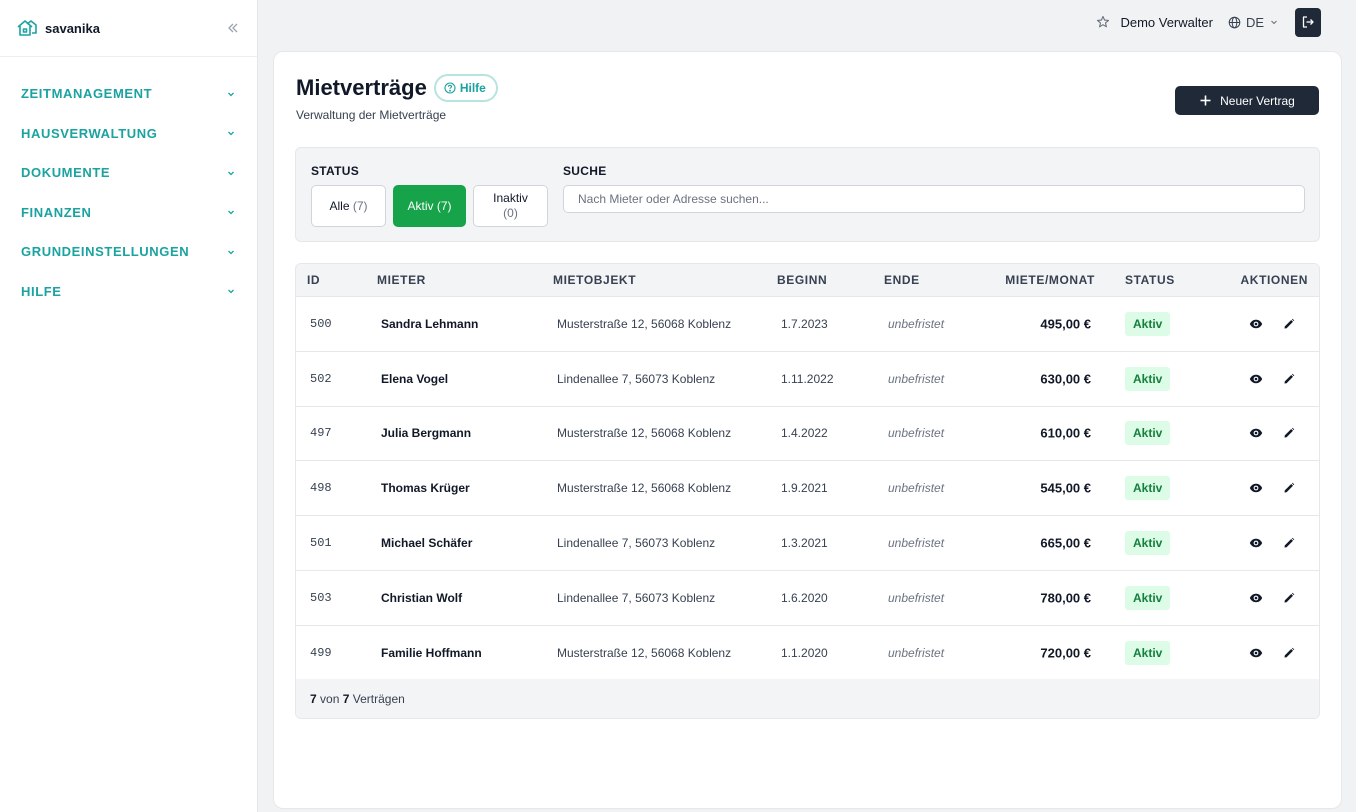  What do you see at coordinates (450, 88) in the screenshot?
I see `help-circle-icon` at bounding box center [450, 88].